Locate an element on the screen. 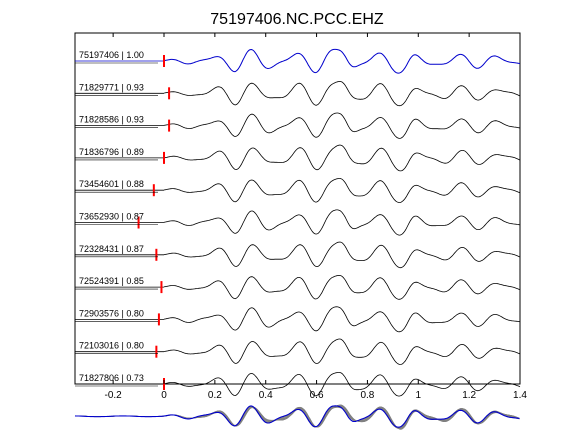 The image size is (576, 432). x-tick-label: 0.4 is located at coordinates (266, 395).